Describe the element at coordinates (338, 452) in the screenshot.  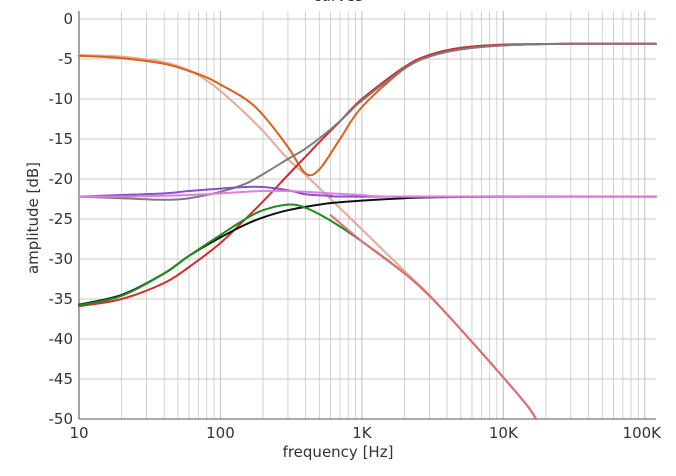
I see `x-axis-label: frequency [Hz]` at that location.